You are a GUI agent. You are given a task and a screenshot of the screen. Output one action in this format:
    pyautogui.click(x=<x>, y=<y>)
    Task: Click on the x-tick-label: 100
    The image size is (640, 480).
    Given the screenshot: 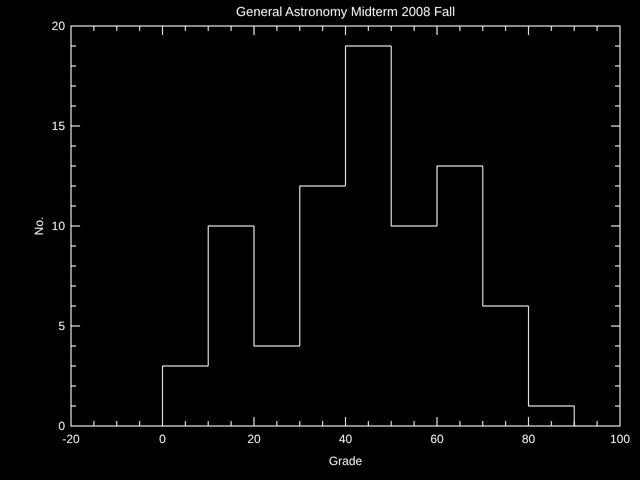 What is the action you would take?
    pyautogui.click(x=620, y=439)
    